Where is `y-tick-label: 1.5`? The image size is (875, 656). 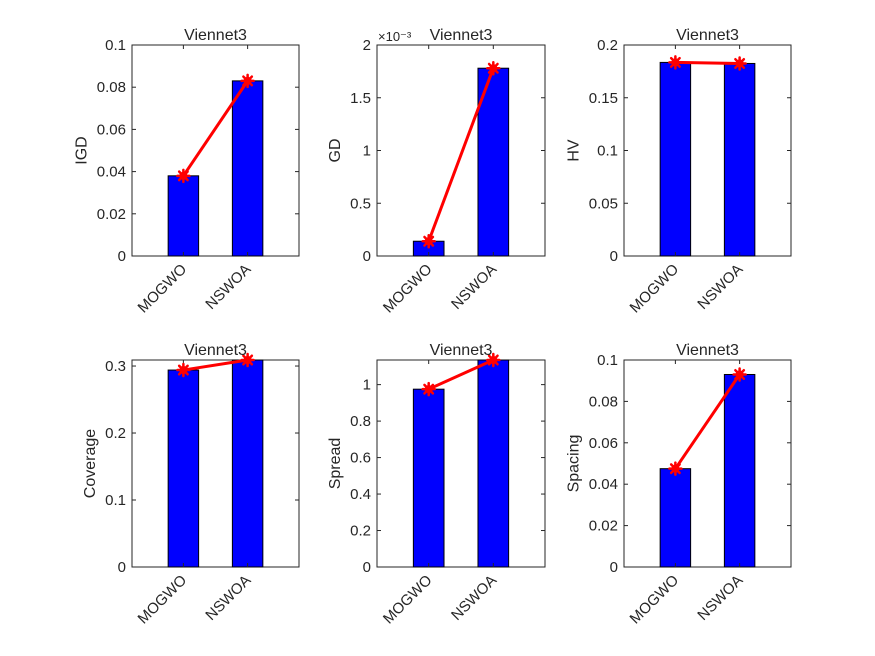
y-tick-label: 1.5 is located at coordinates (360, 98).